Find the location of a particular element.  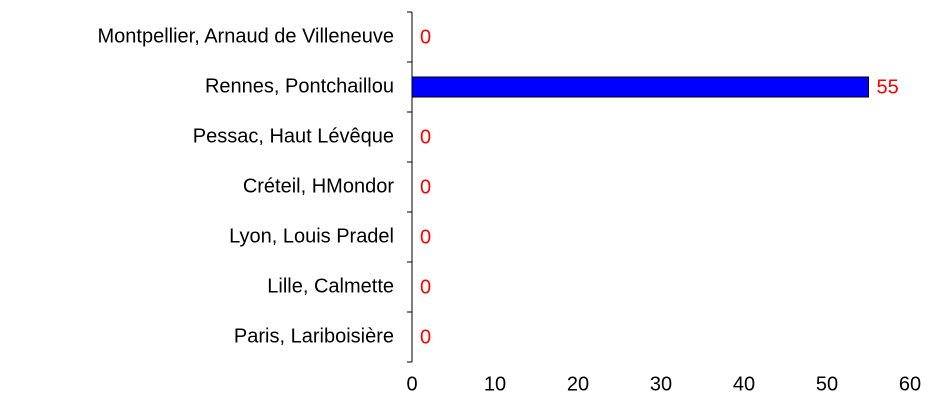

bar is located at coordinates (640, 87).